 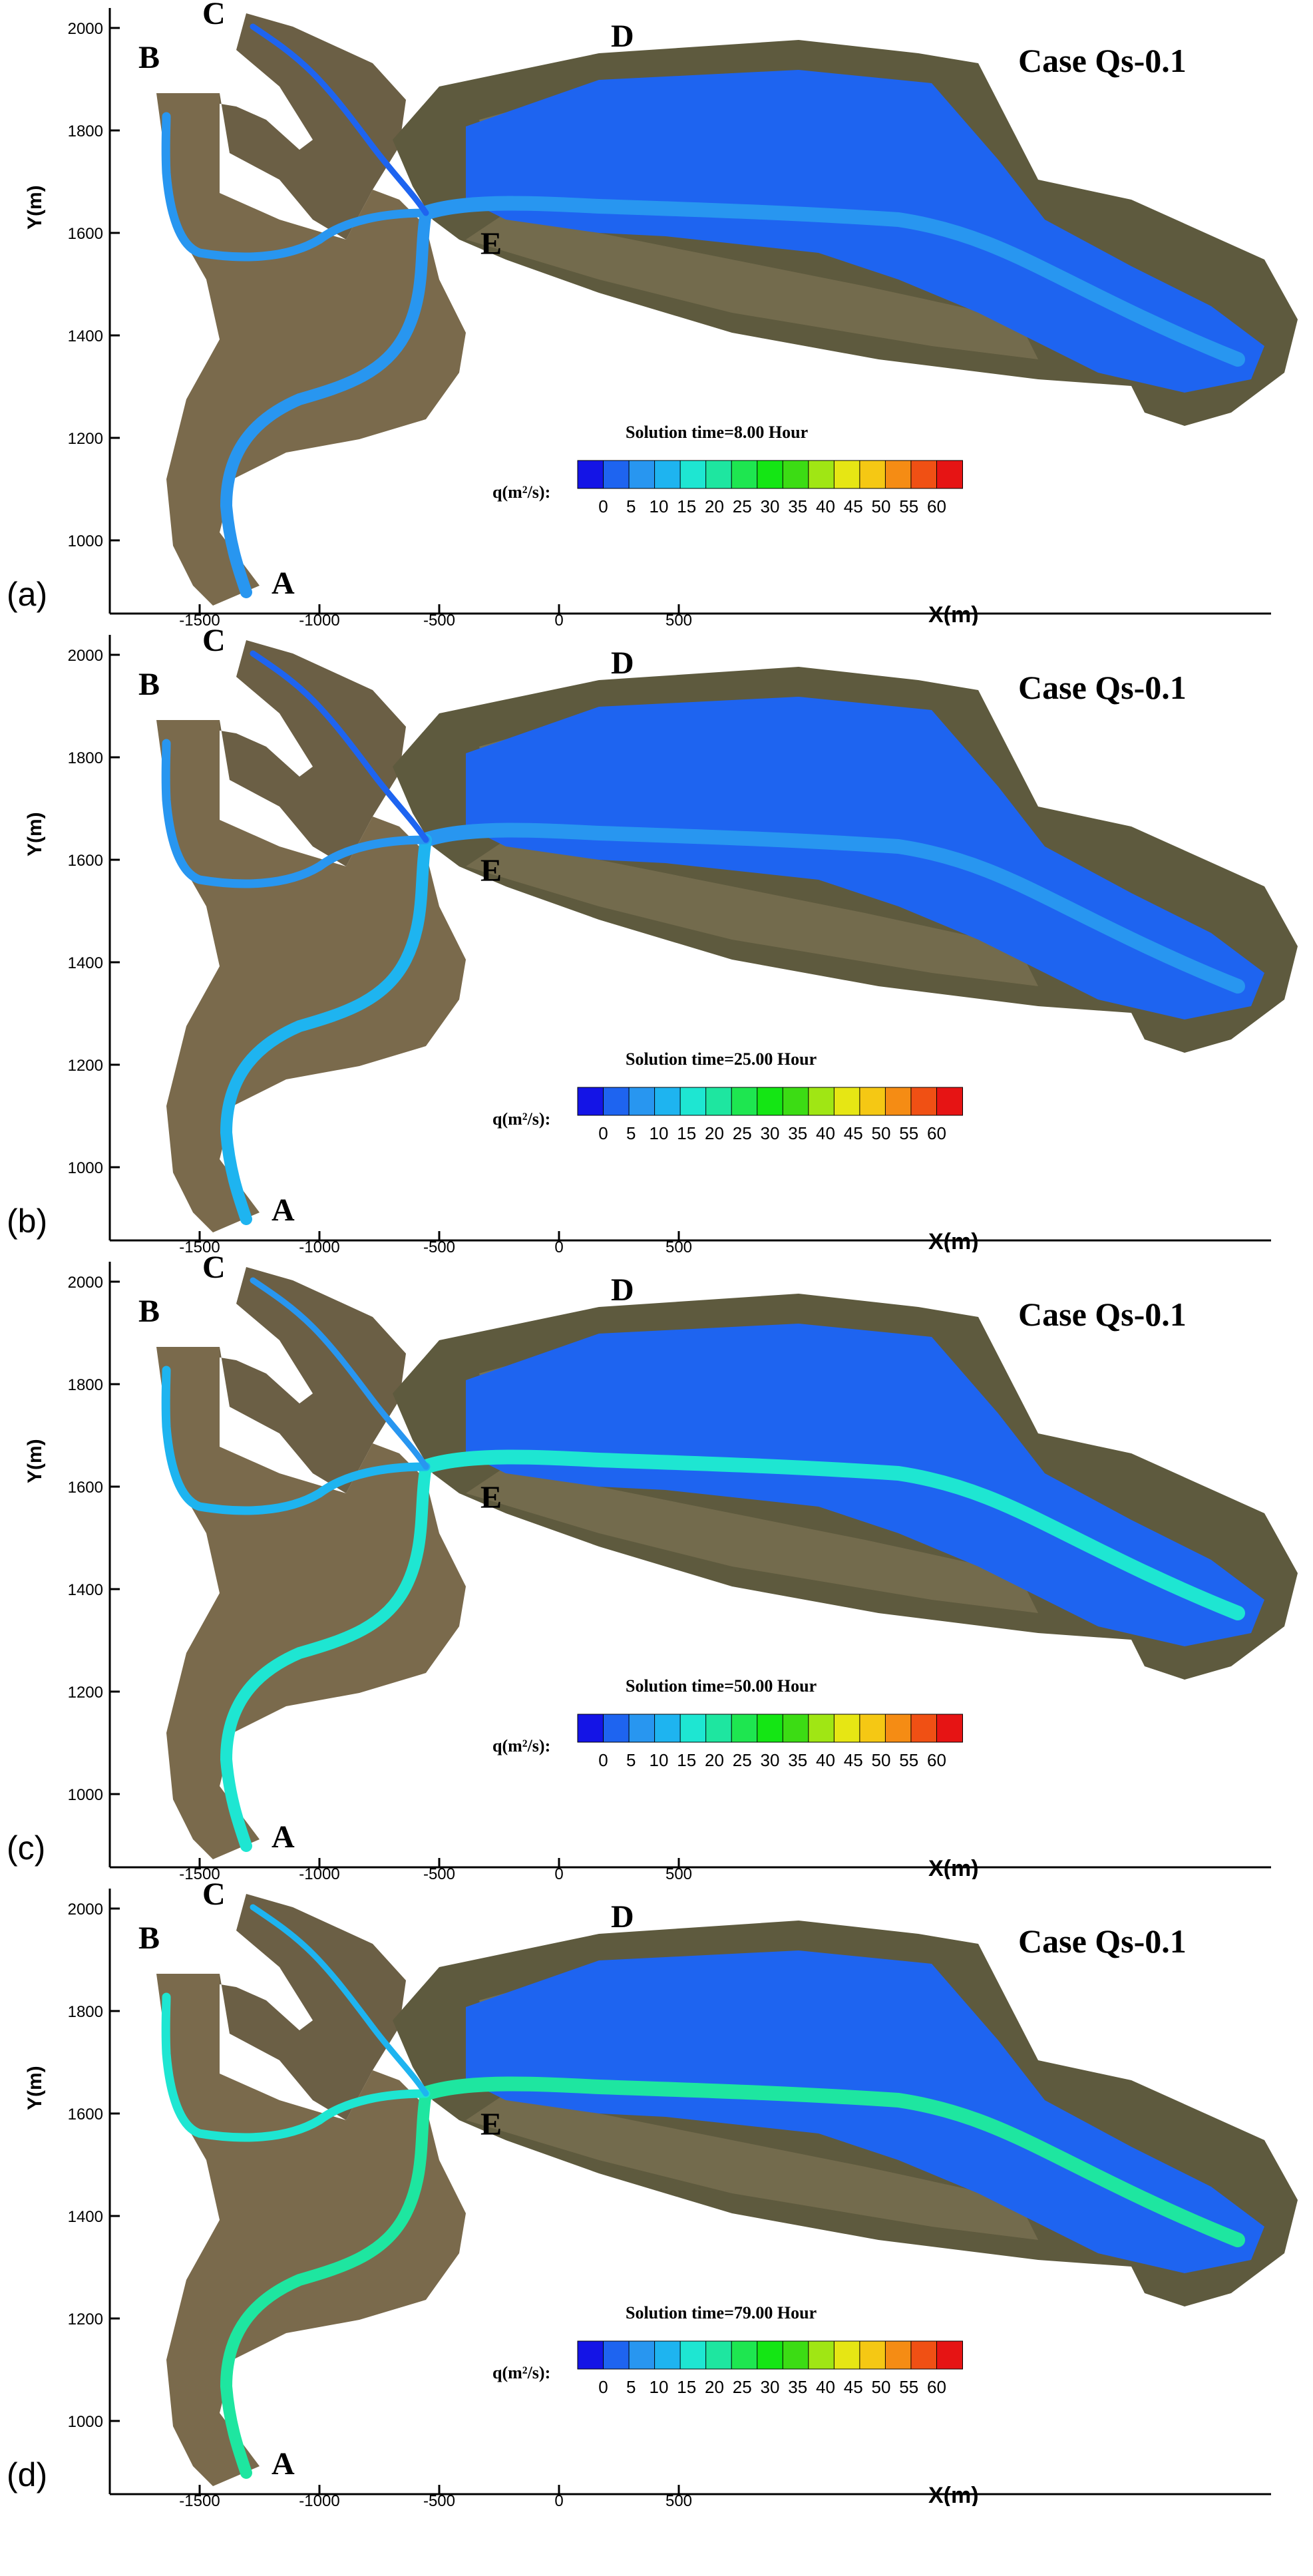 I want to click on legend-colorbar, so click(x=771, y=475).